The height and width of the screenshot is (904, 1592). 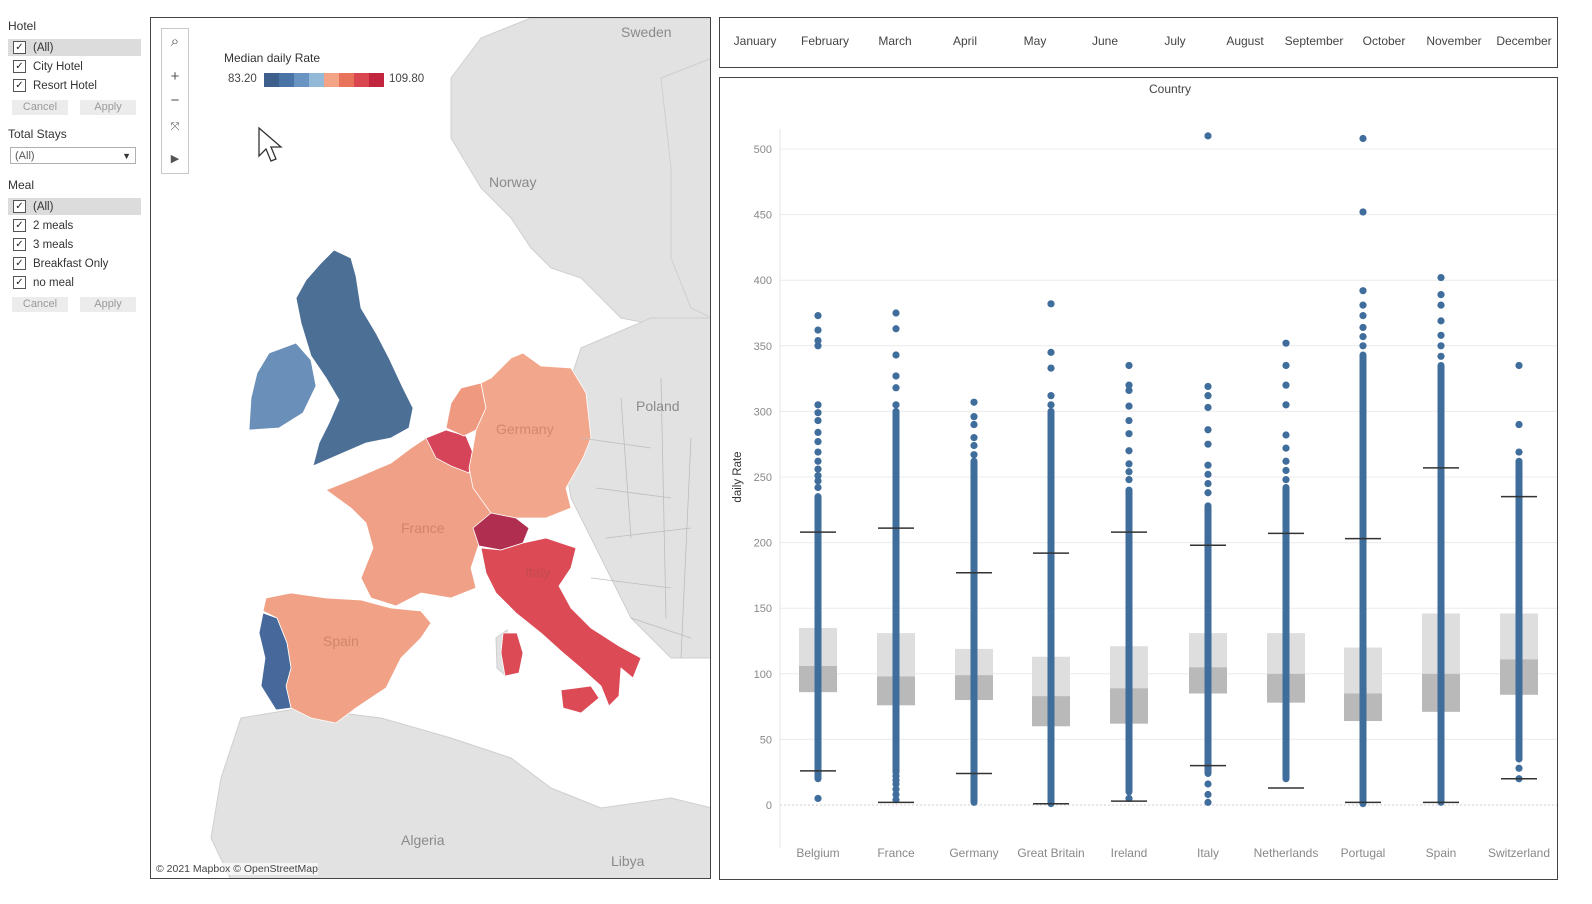 What do you see at coordinates (1050, 853) in the screenshot?
I see `x-tick-label: Great Britain` at bounding box center [1050, 853].